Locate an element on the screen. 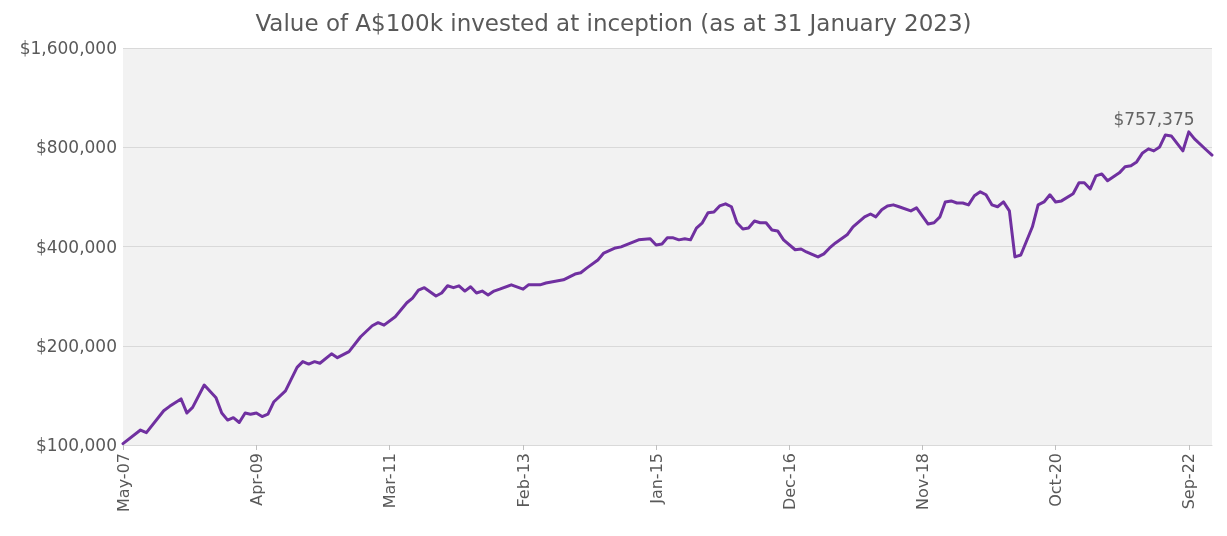 This screenshot has width=1227, height=536. annotation: $757,375 is located at coordinates (1154, 118).